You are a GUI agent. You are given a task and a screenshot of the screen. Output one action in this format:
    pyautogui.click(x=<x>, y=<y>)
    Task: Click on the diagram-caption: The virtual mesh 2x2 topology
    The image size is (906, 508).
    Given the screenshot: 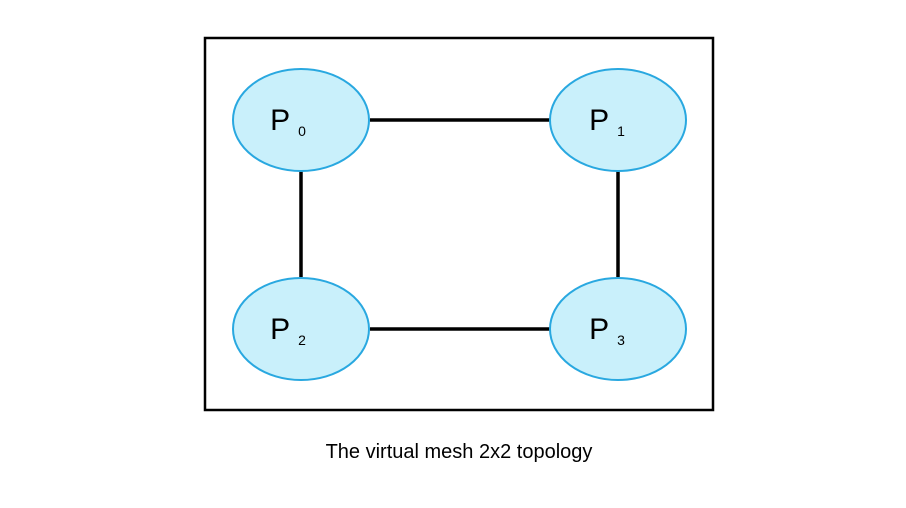 What is the action you would take?
    pyautogui.click(x=459, y=452)
    